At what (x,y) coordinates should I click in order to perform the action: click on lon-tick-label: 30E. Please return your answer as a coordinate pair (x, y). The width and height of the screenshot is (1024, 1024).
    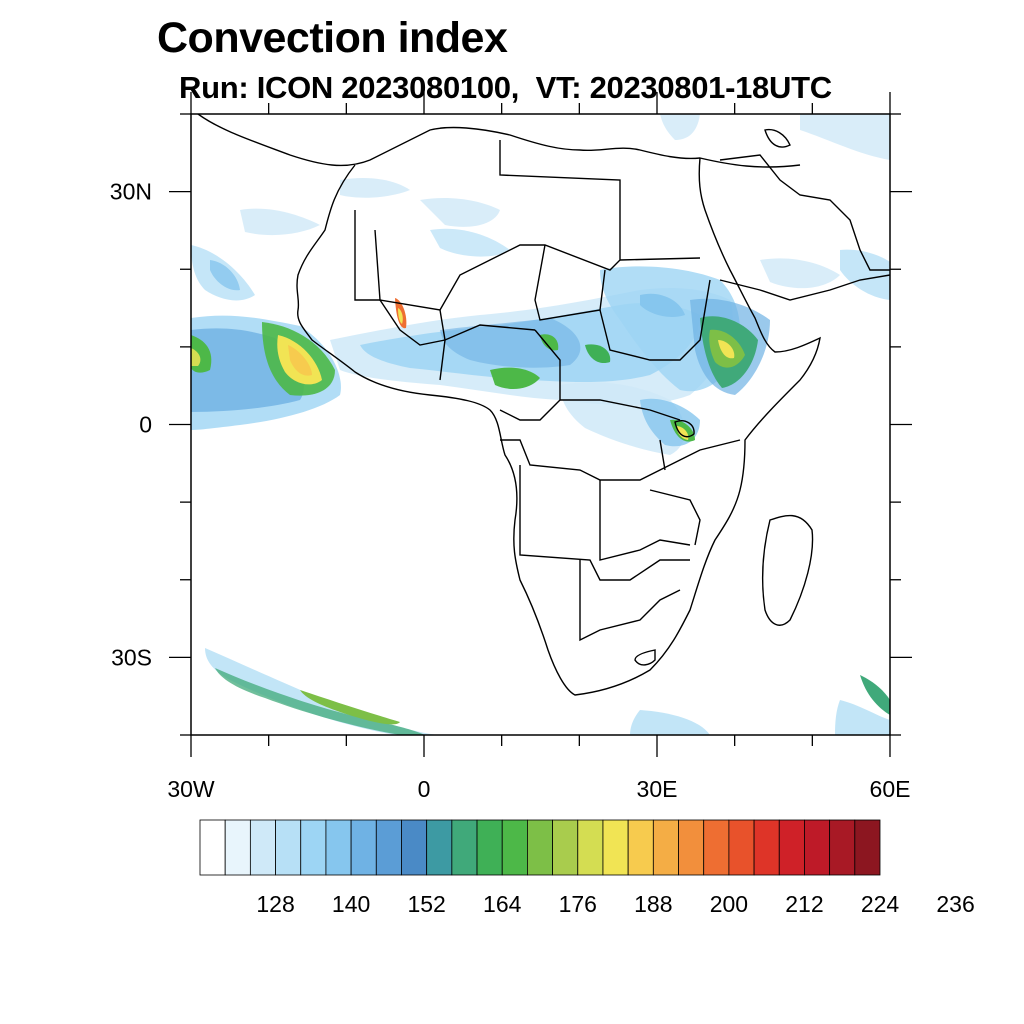
    Looking at the image, I should click on (657, 788).